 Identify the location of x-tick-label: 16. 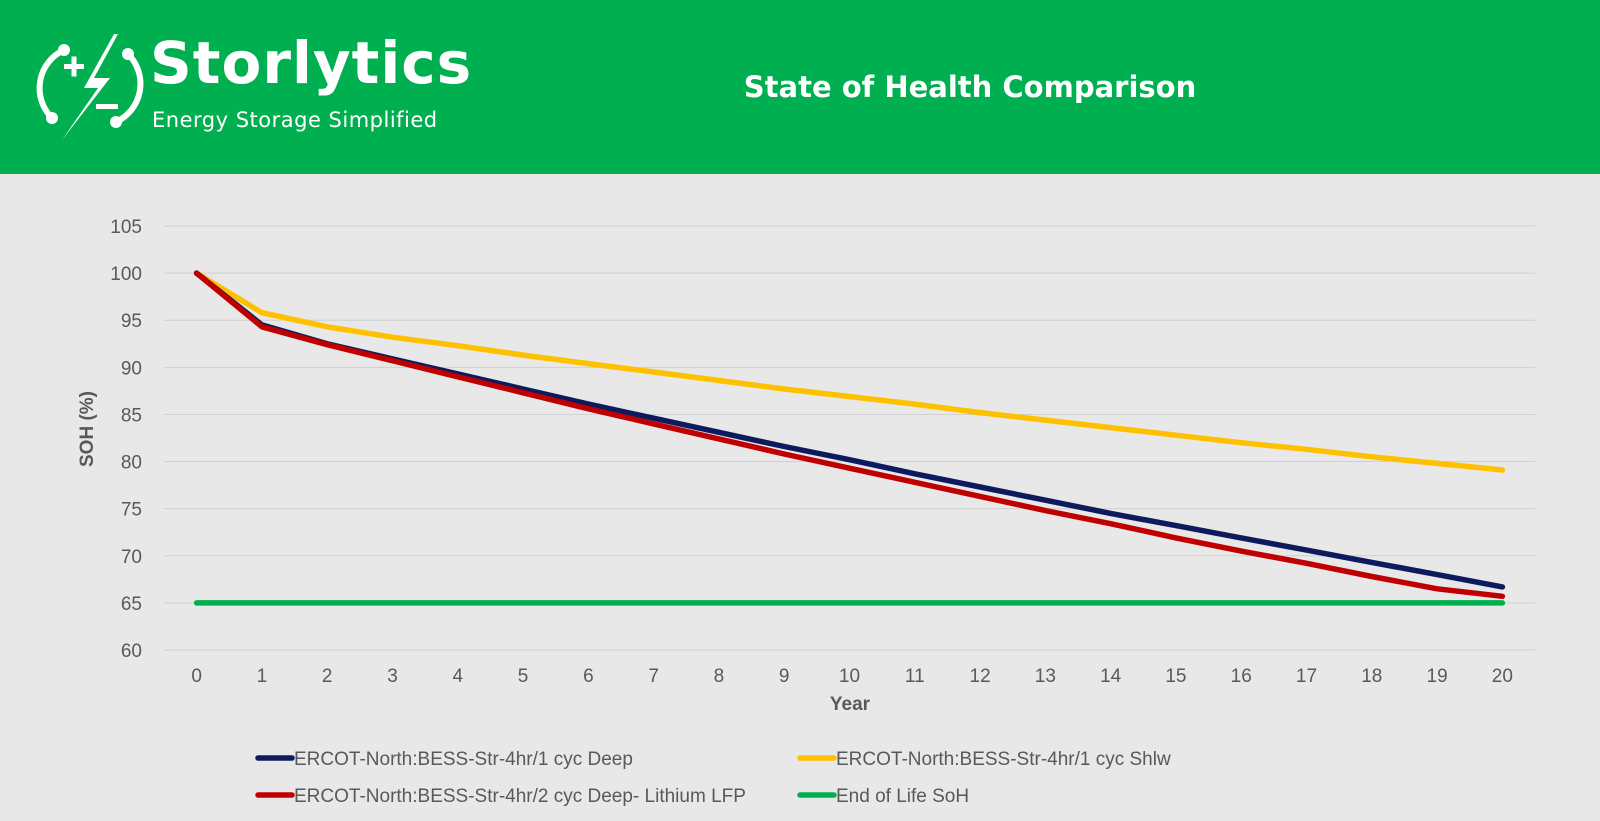
(1241, 676).